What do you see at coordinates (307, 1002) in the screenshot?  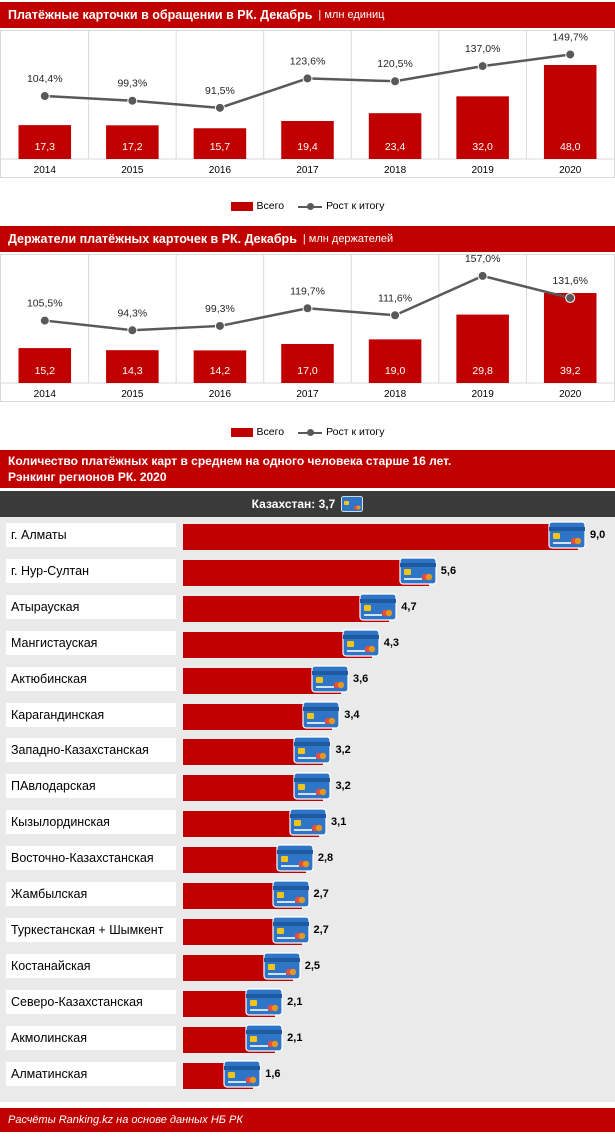 I see `ranking-row: Северо-Казахстанская 2,1` at bounding box center [307, 1002].